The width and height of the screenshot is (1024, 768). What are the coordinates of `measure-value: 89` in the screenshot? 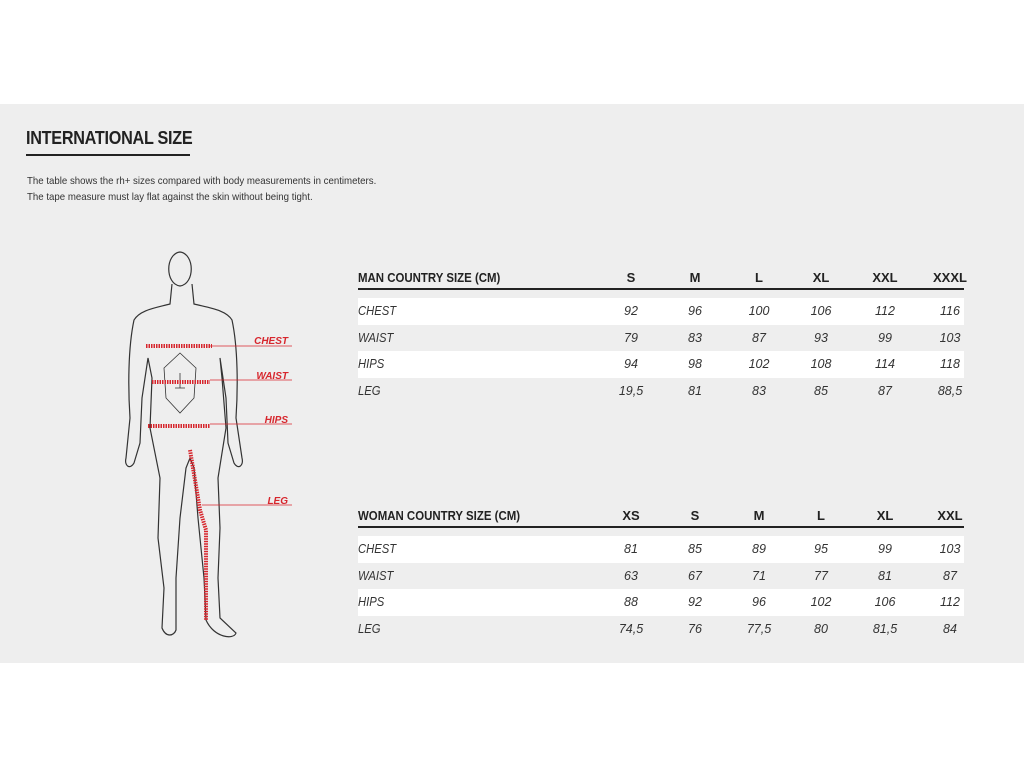 It's located at (759, 549).